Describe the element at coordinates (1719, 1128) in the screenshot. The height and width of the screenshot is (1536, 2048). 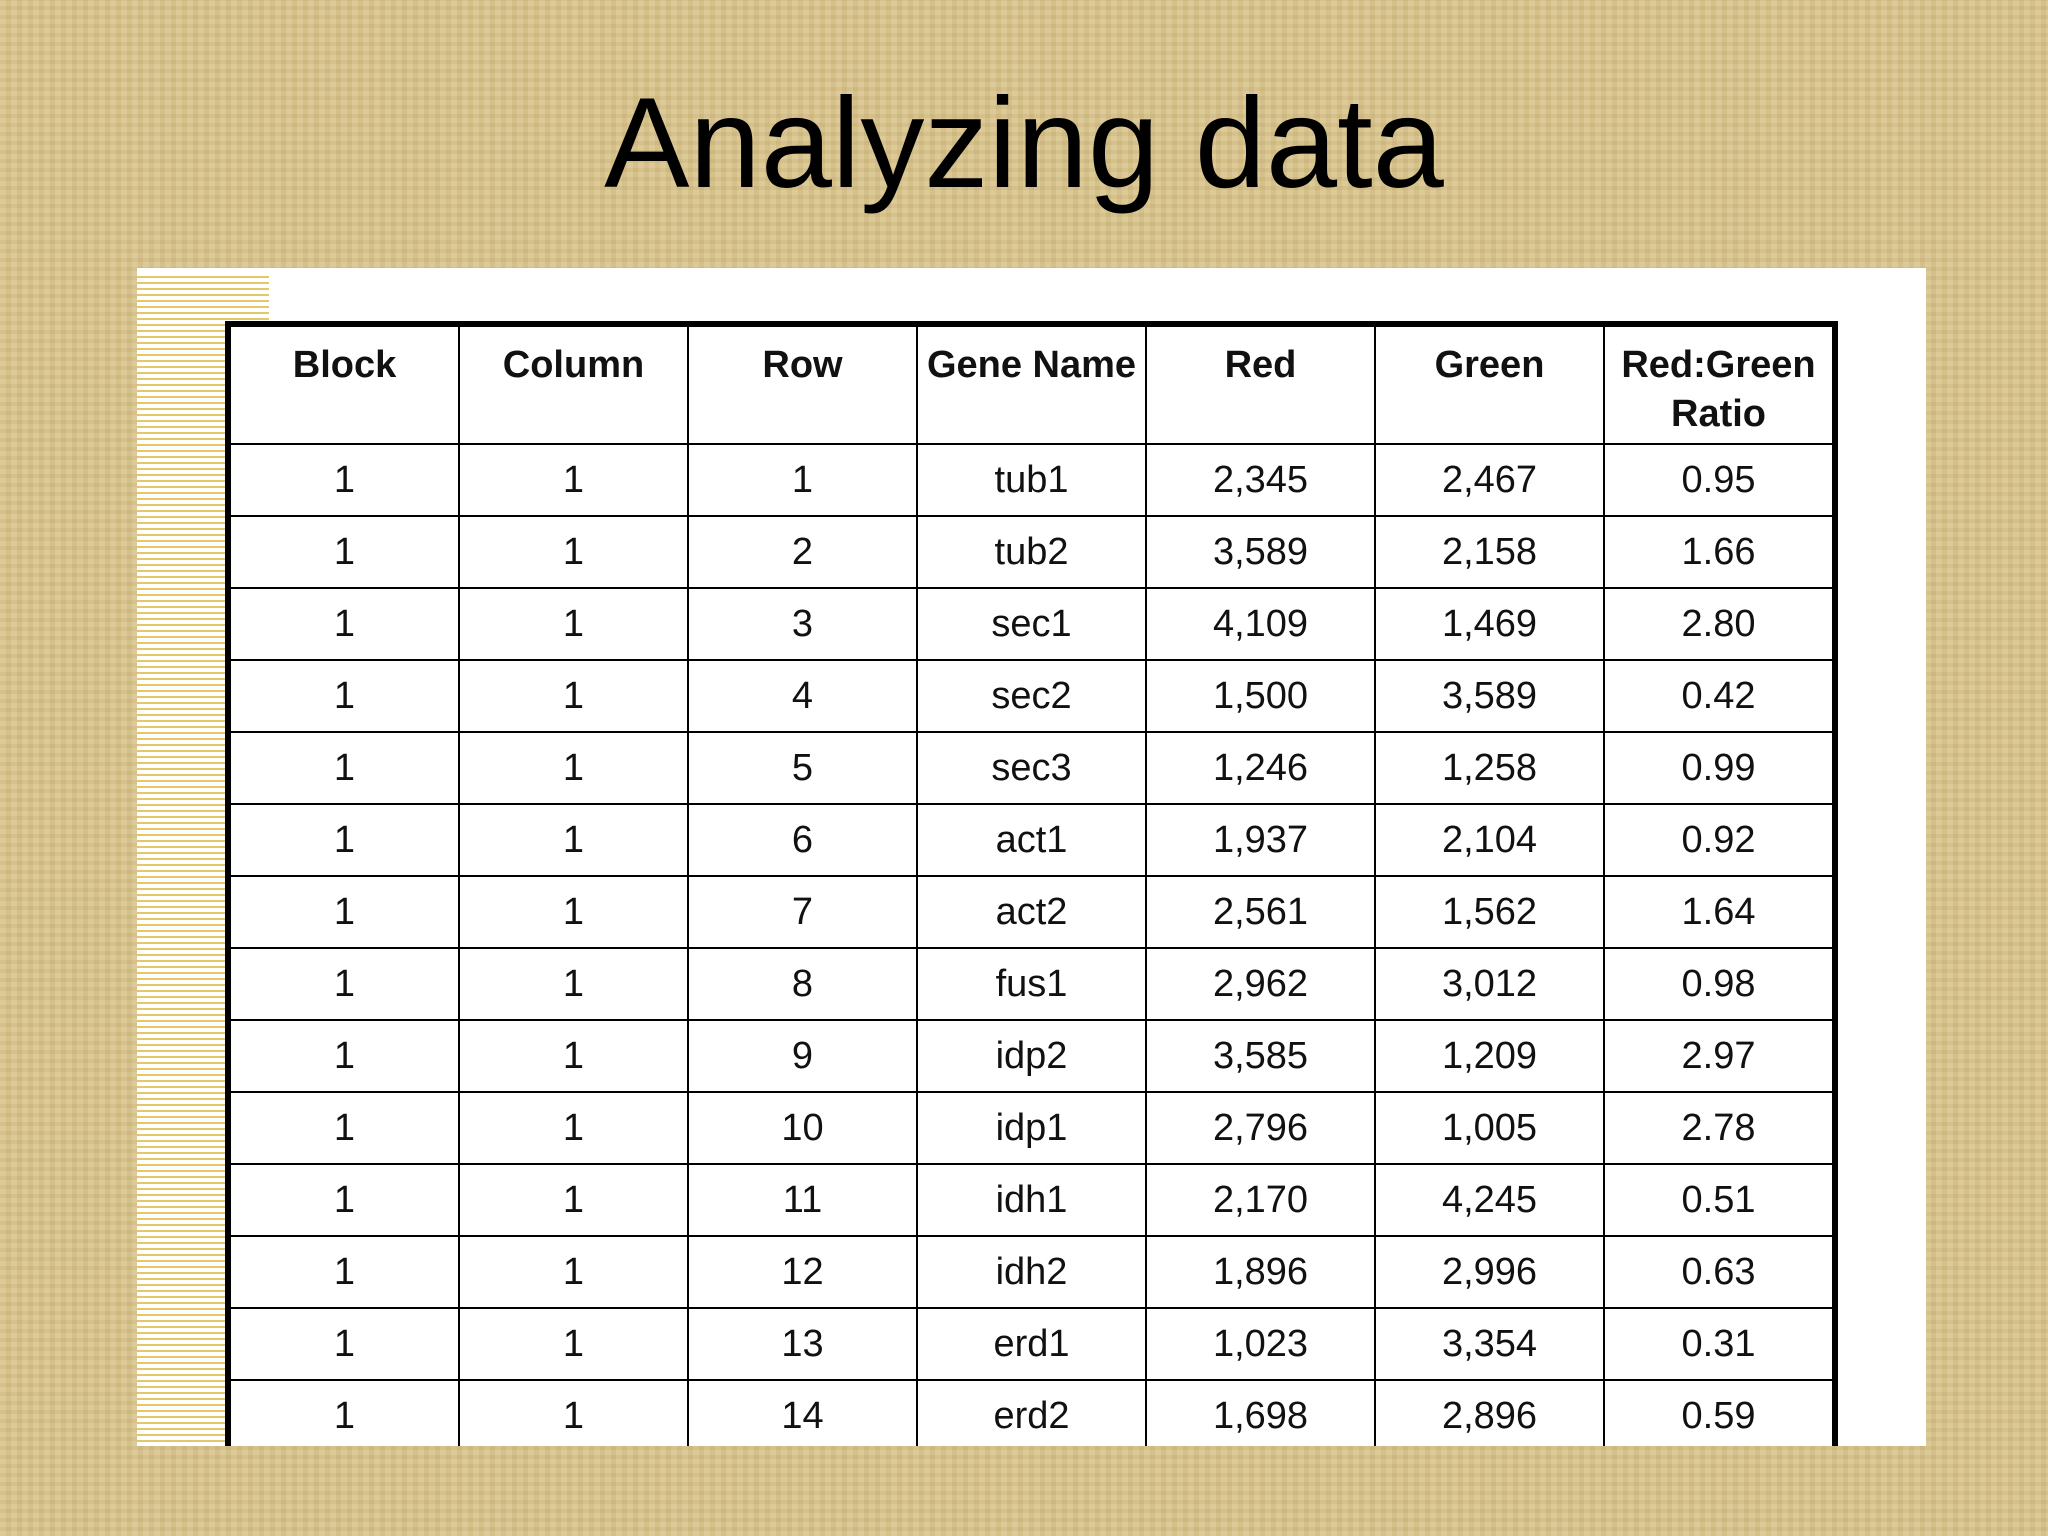
I see `table-cell: 2.78` at that location.